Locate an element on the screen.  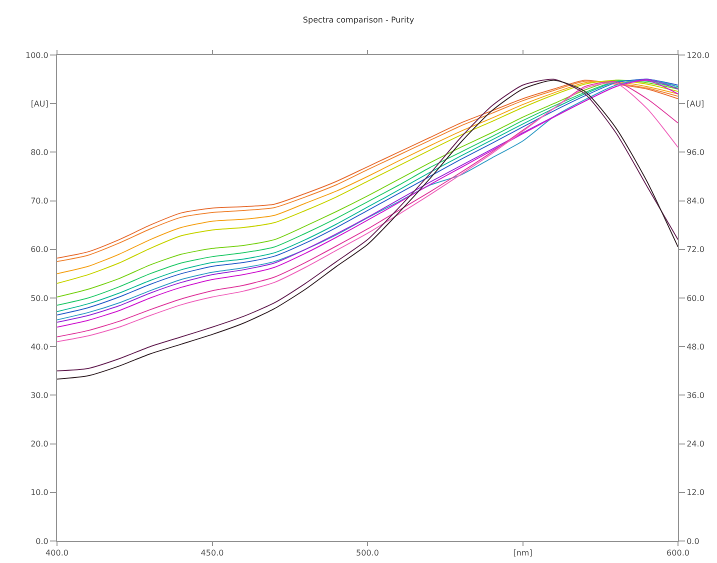
x-tick-label: 400.0 is located at coordinates (57, 553).